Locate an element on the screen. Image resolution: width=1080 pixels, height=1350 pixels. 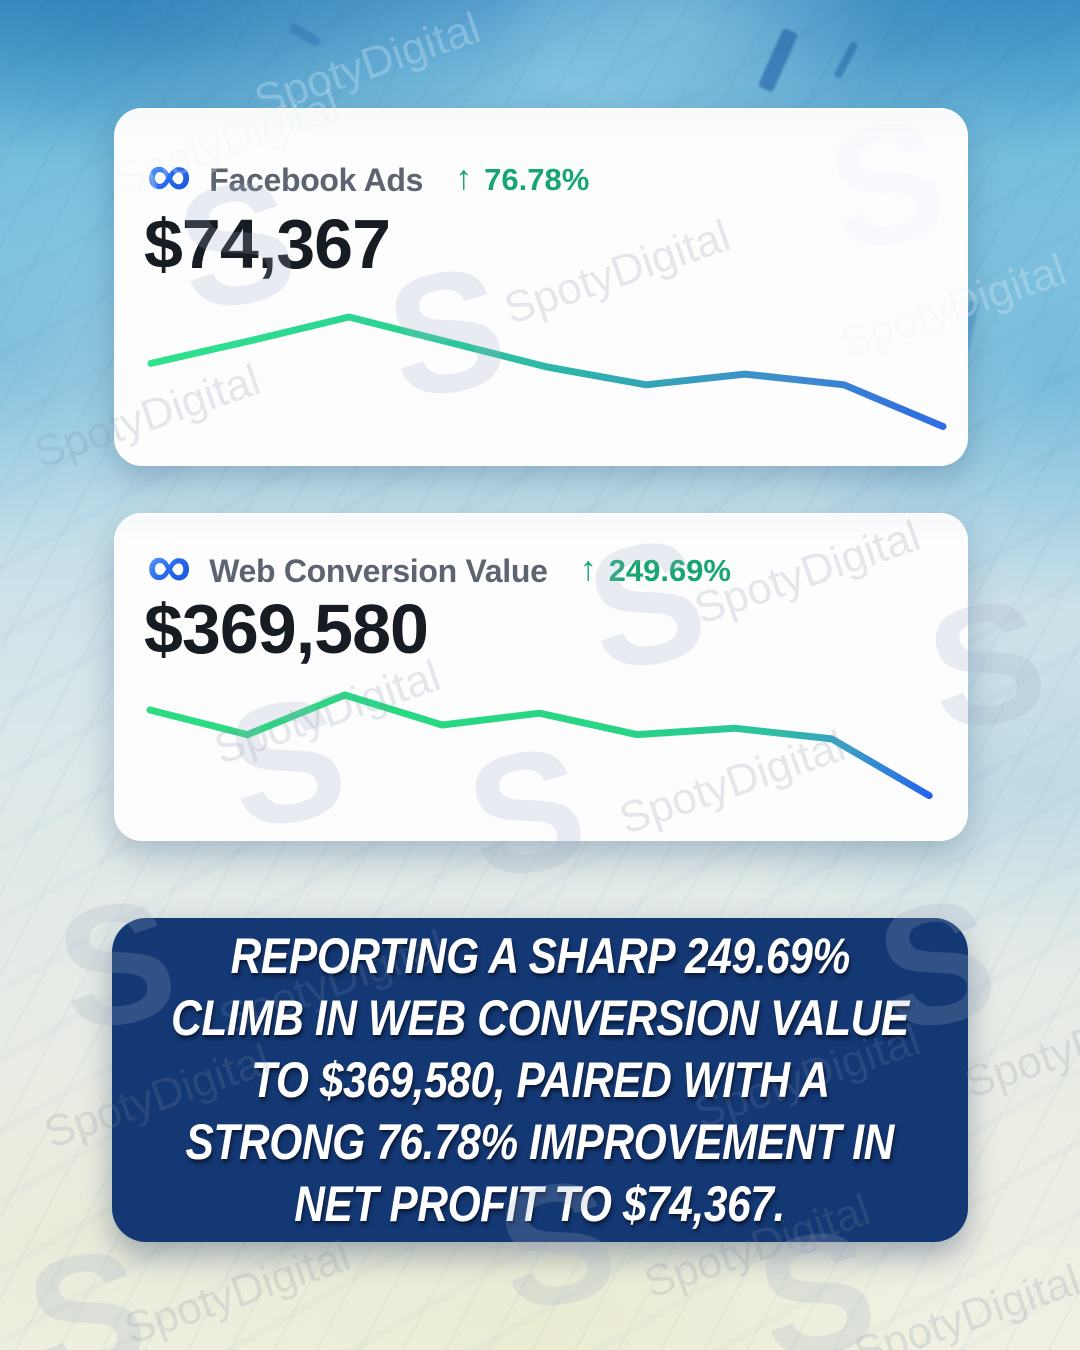
card-header: ∞ Facebook Ads ↑ 76.78% is located at coordinates (368, 175).